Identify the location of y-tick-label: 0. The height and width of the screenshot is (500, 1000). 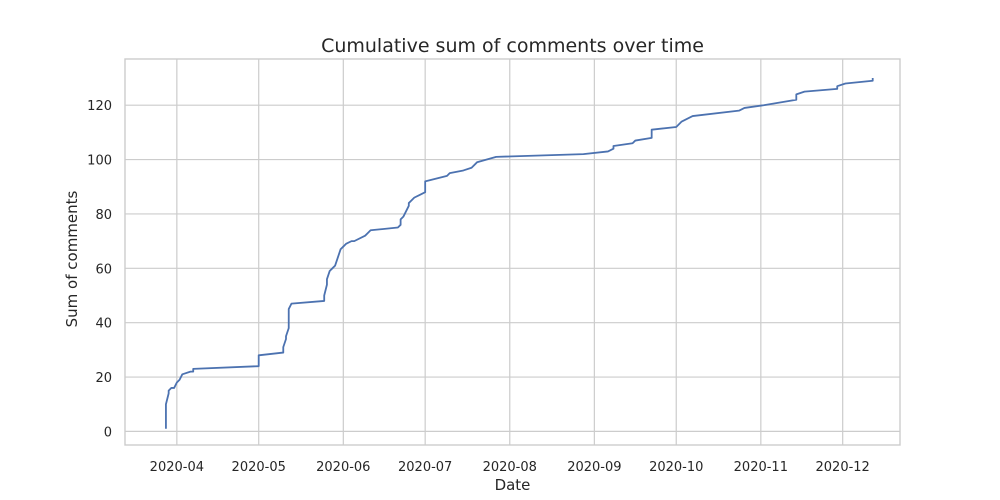
(108, 432).